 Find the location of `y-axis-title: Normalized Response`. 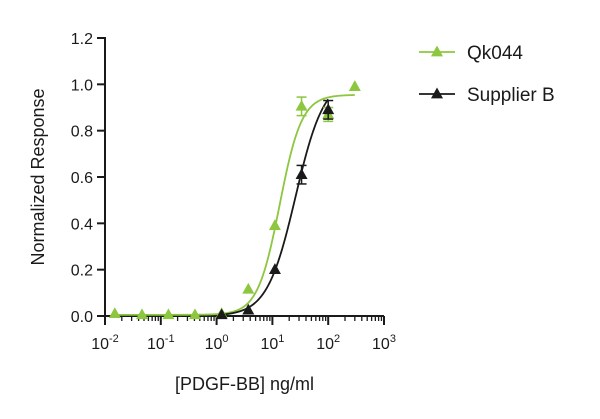

y-axis-title: Normalized Response is located at coordinates (38, 176).